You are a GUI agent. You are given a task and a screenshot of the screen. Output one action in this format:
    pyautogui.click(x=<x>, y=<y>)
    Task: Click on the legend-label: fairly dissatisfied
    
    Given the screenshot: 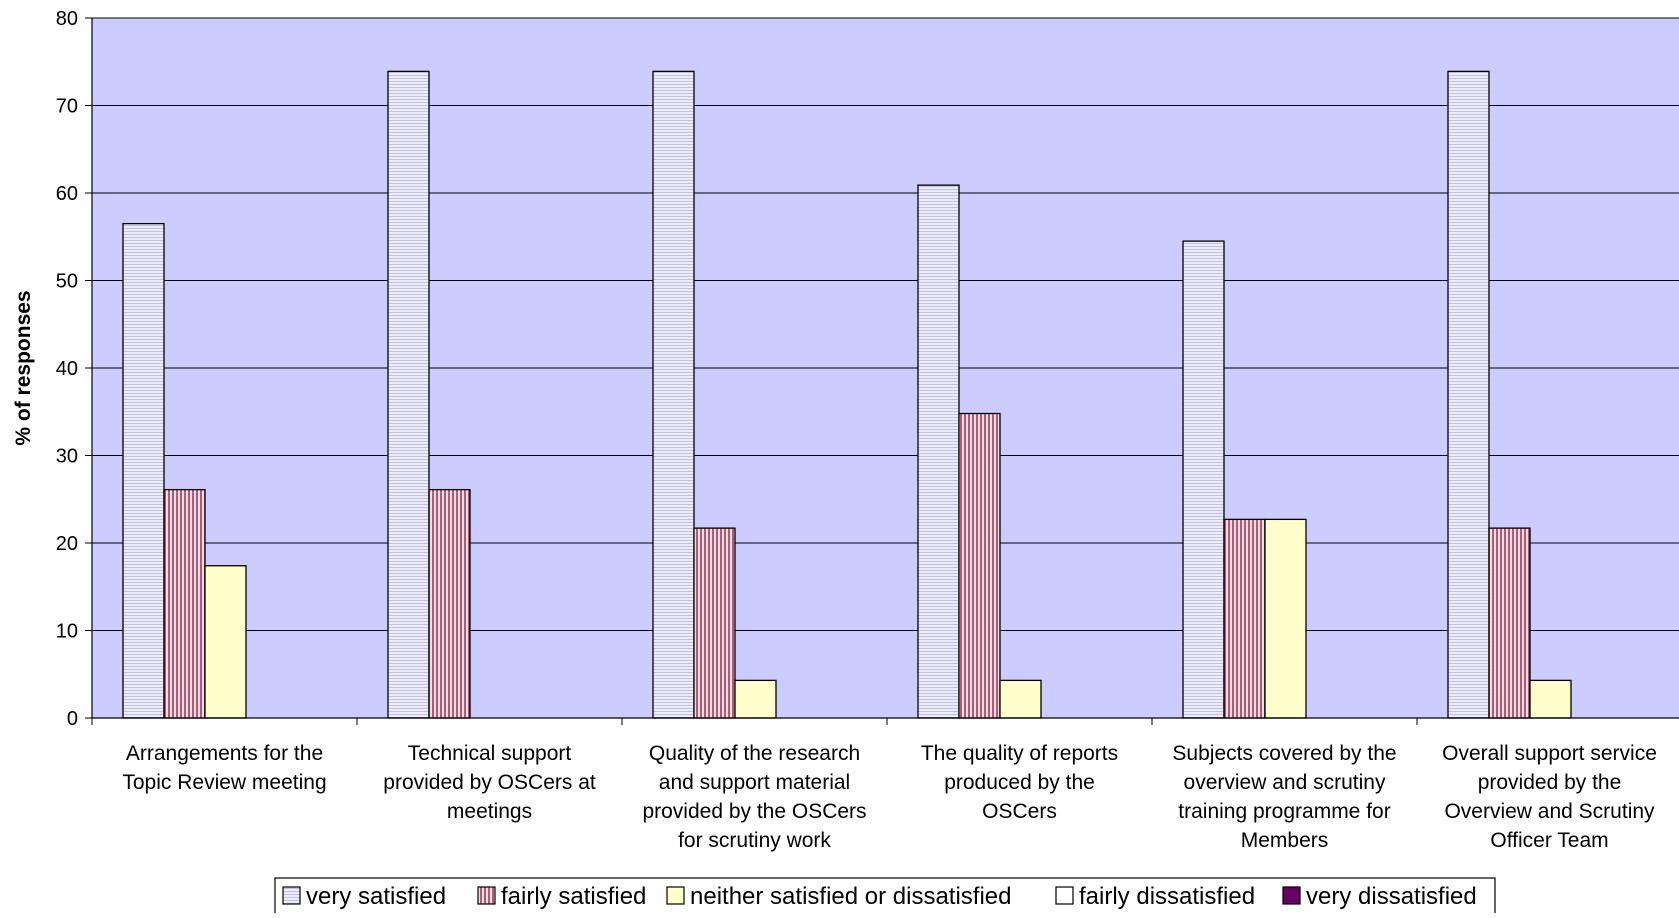 What is the action you would take?
    pyautogui.click(x=1167, y=896)
    